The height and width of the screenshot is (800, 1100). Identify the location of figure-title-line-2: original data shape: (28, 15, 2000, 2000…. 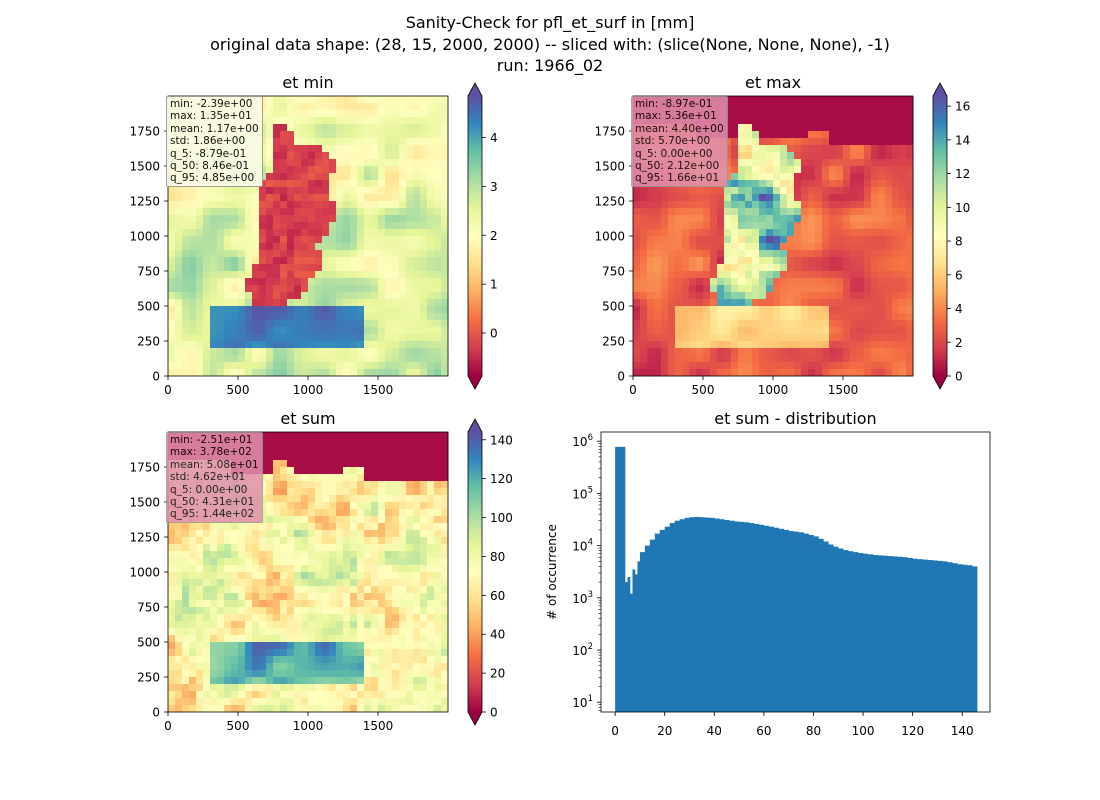
(550, 44).